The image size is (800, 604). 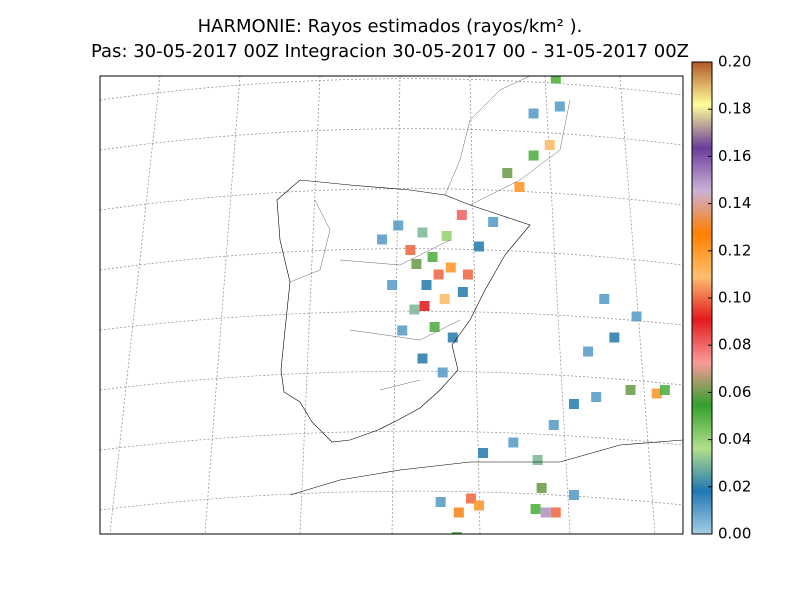 What do you see at coordinates (734, 392) in the screenshot?
I see `colorbar-tick-label: 0.06` at bounding box center [734, 392].